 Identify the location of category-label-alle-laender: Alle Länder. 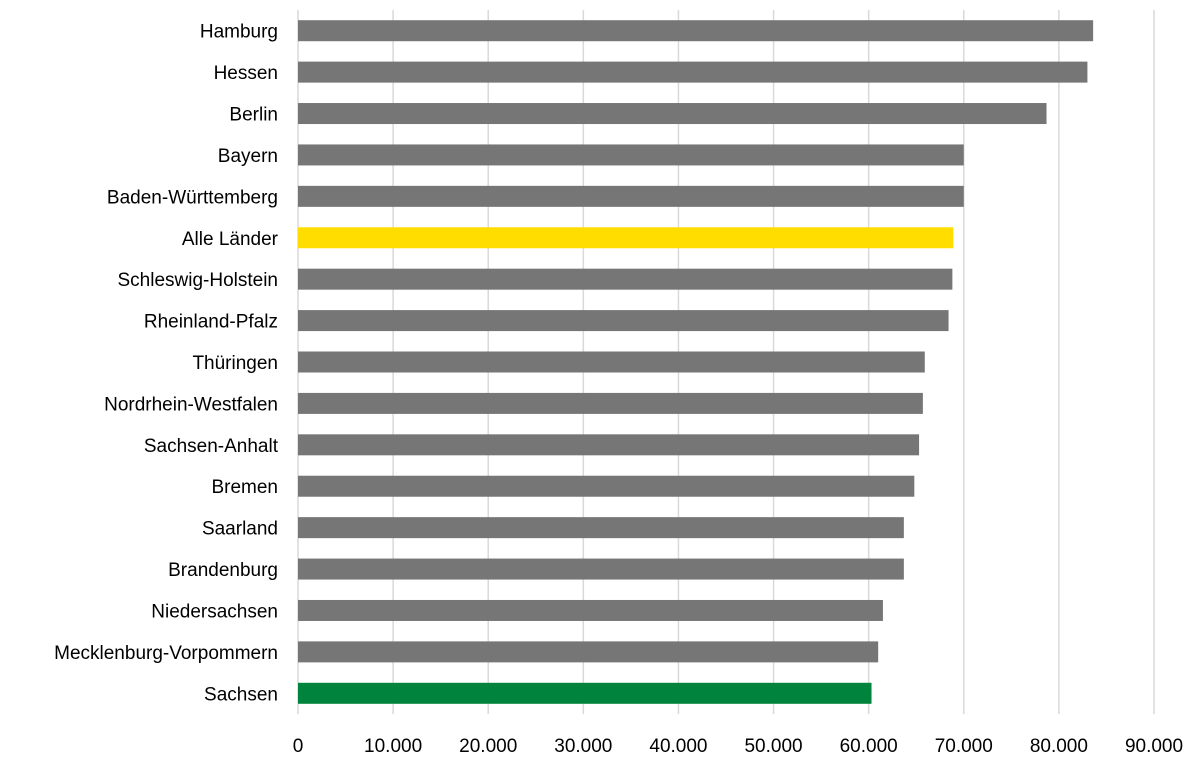
(230, 239).